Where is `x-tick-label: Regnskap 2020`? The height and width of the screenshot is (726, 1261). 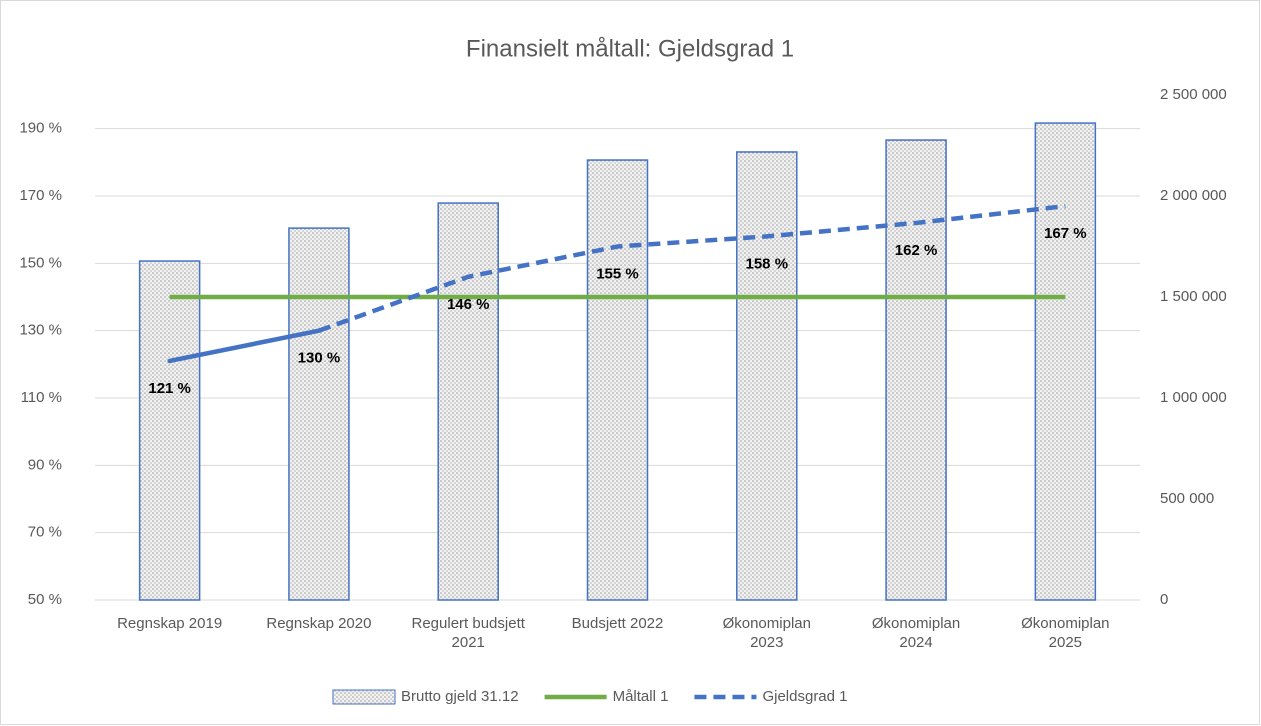
x-tick-label: Regnskap 2020 is located at coordinates (319, 623).